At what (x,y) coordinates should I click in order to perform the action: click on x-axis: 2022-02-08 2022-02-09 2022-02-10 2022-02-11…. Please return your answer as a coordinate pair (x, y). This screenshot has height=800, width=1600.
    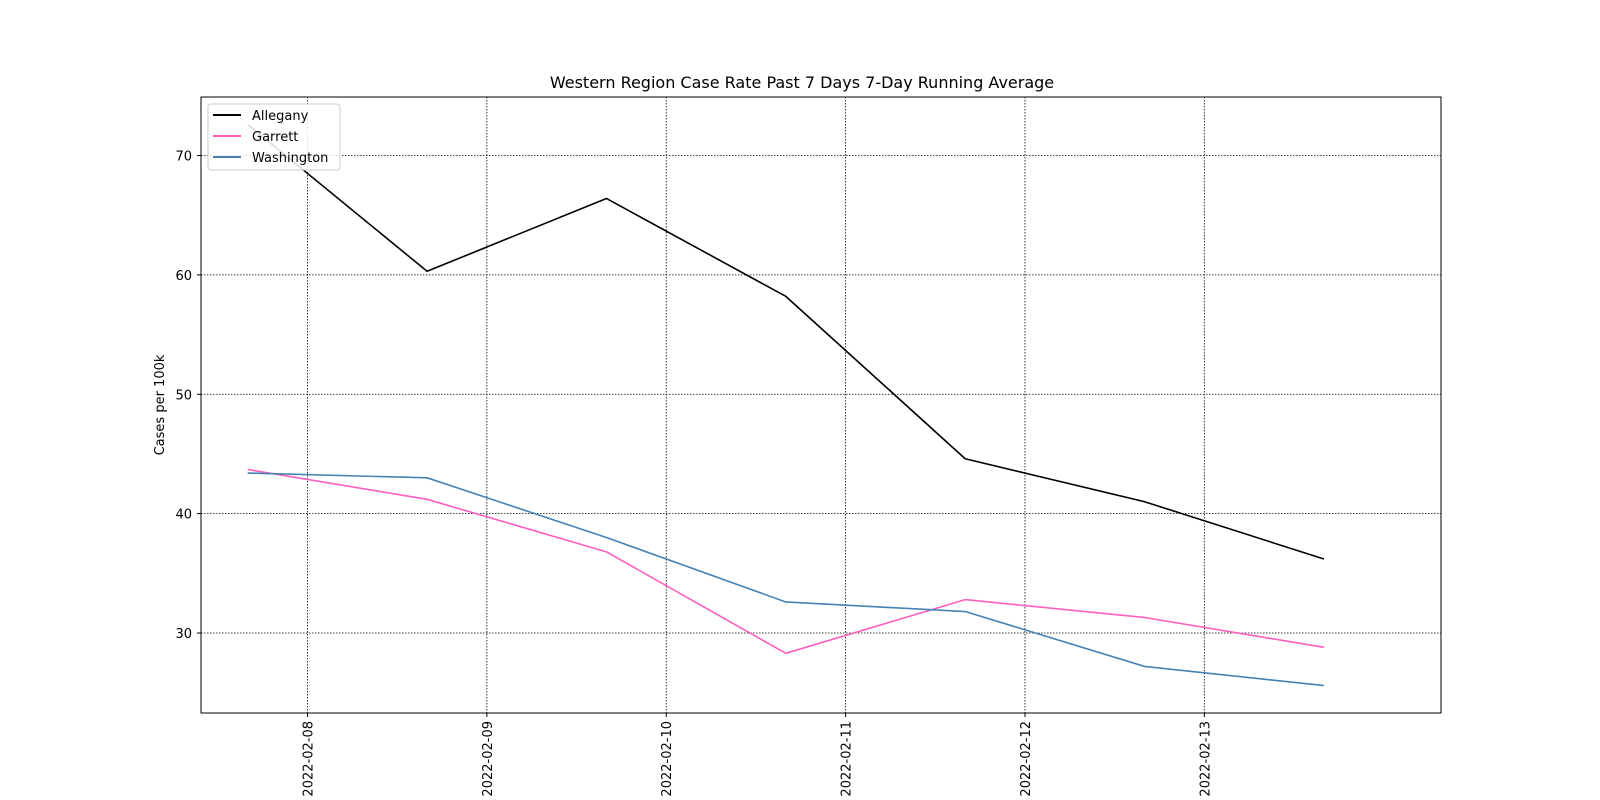
    Looking at the image, I should click on (757, 755).